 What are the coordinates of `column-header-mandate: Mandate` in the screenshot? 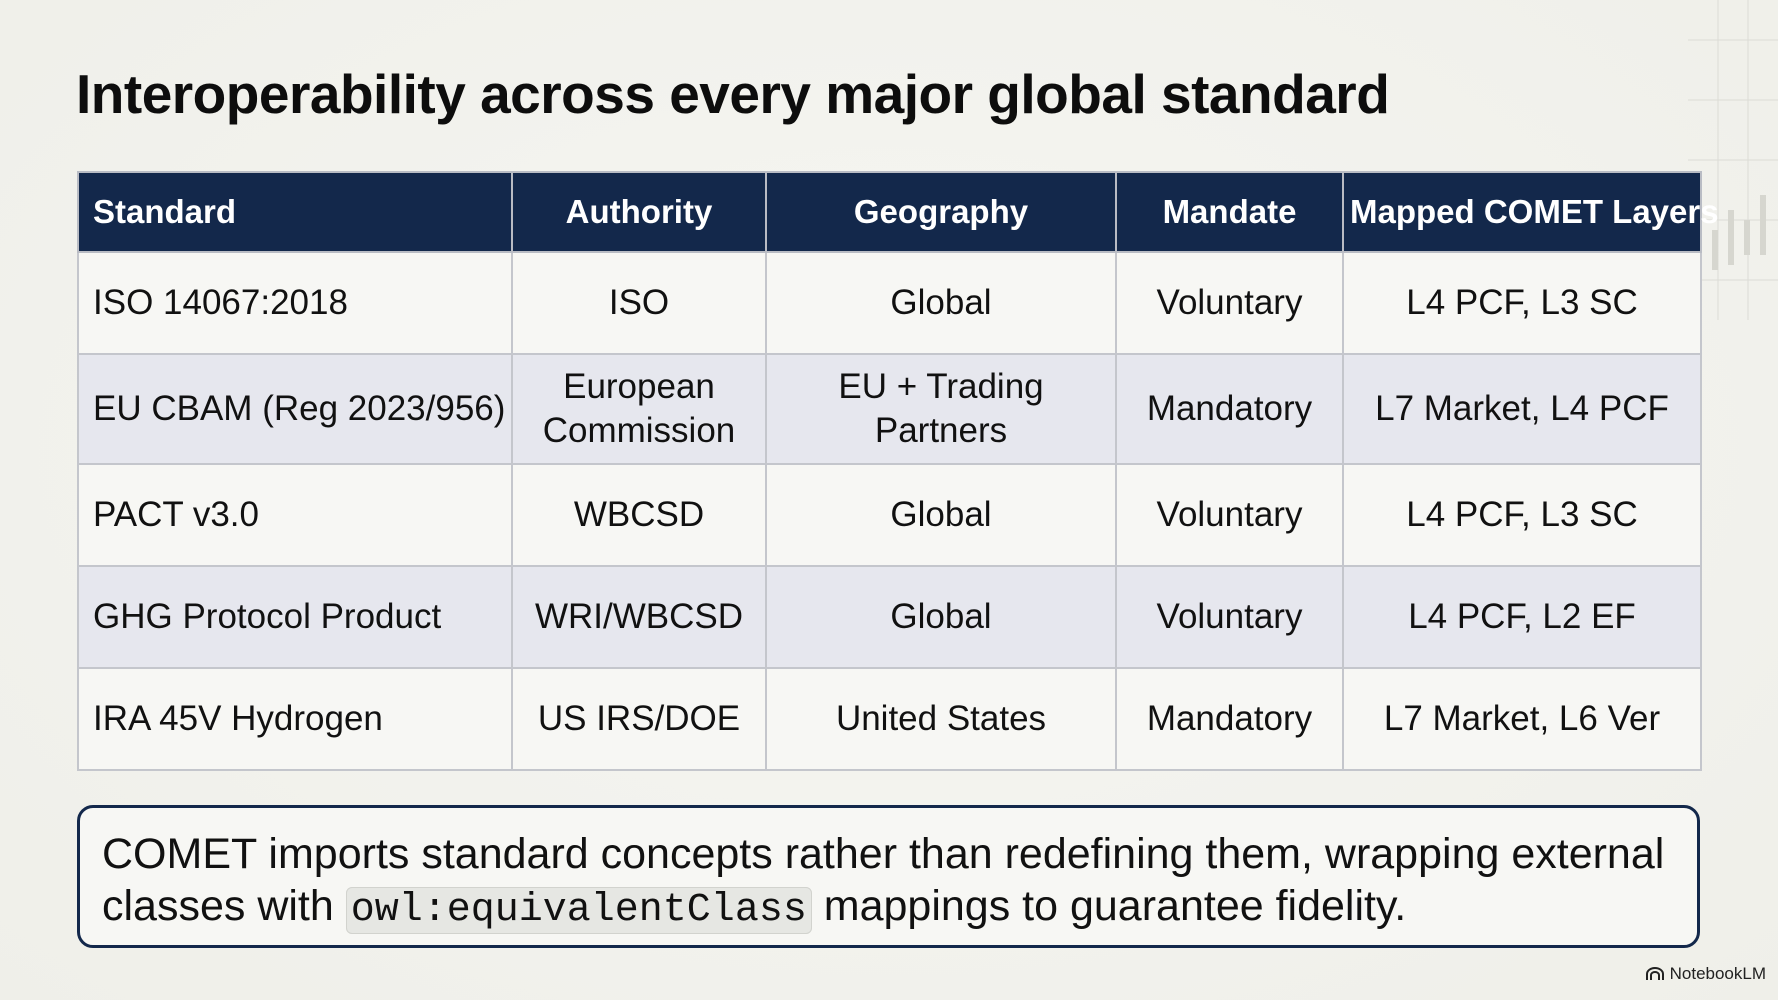 It's located at (1229, 212).